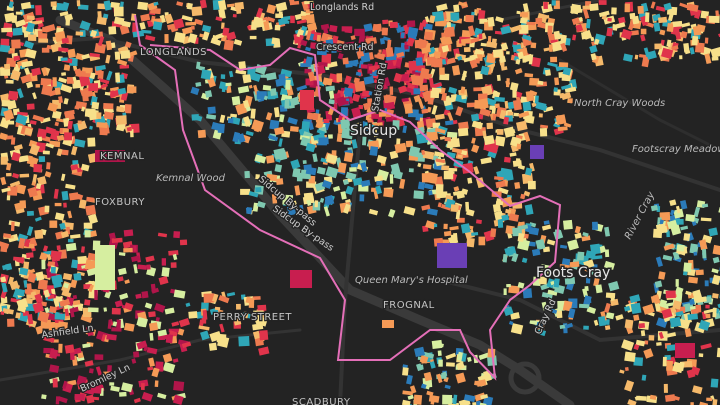 This screenshot has width=720, height=405. What do you see at coordinates (525, 378) in the screenshot?
I see `roundabout` at bounding box center [525, 378].